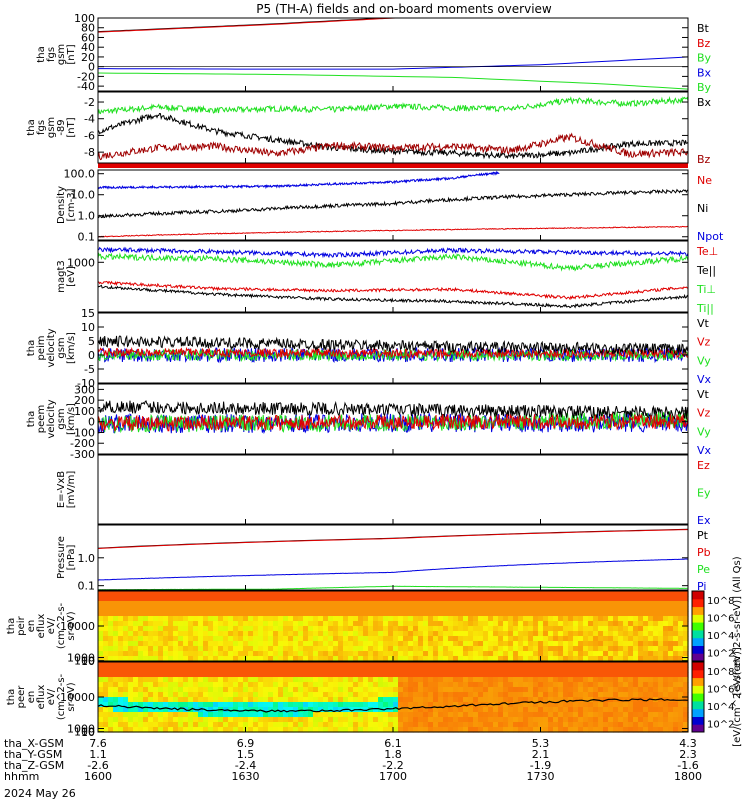  Describe the element at coordinates (34, 765) in the screenshot. I see `x-axis-row-label: tha_Z-GSM` at that location.